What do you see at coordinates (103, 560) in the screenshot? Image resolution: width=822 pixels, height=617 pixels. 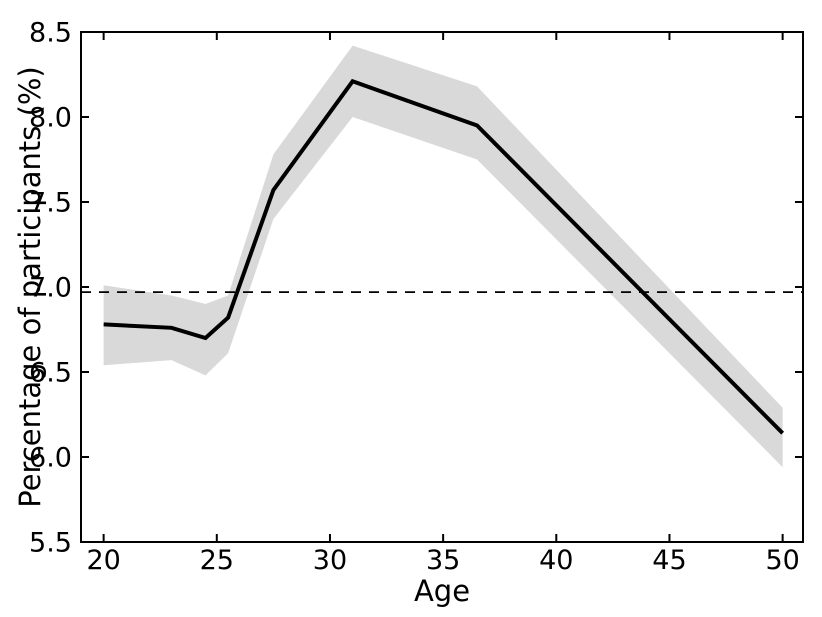 I see `x-tick-label: 20` at bounding box center [103, 560].